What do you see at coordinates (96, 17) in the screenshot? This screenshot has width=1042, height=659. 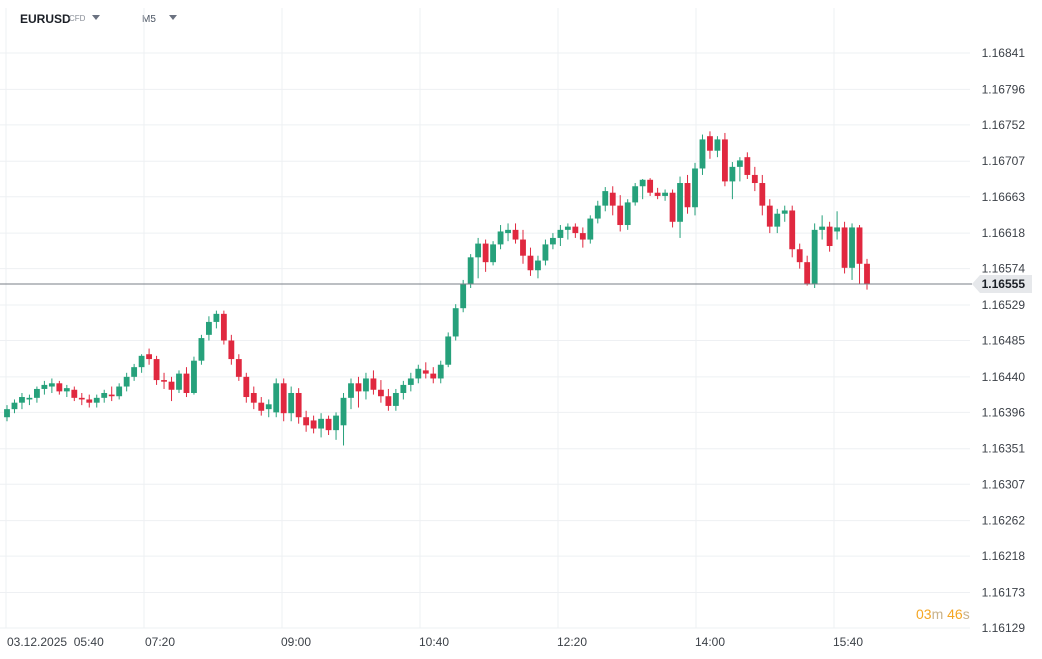 I see `symbol-dropdown-chevron-icon` at bounding box center [96, 17].